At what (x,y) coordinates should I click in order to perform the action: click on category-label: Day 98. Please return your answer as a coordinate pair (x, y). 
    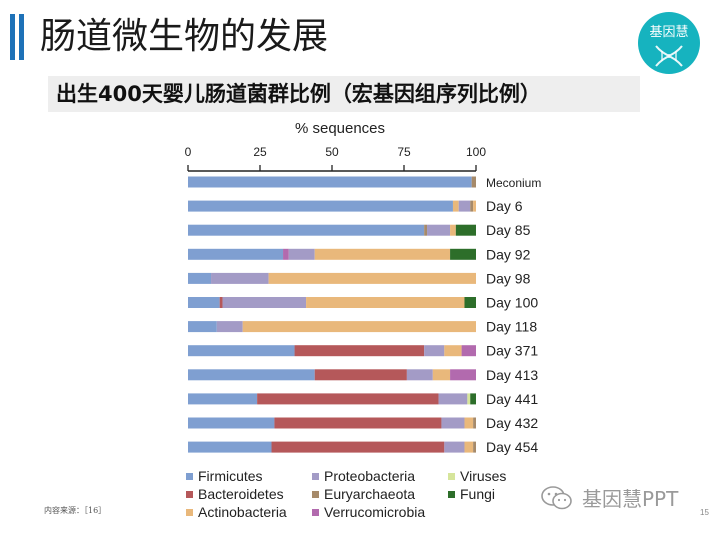
    Looking at the image, I should click on (508, 278).